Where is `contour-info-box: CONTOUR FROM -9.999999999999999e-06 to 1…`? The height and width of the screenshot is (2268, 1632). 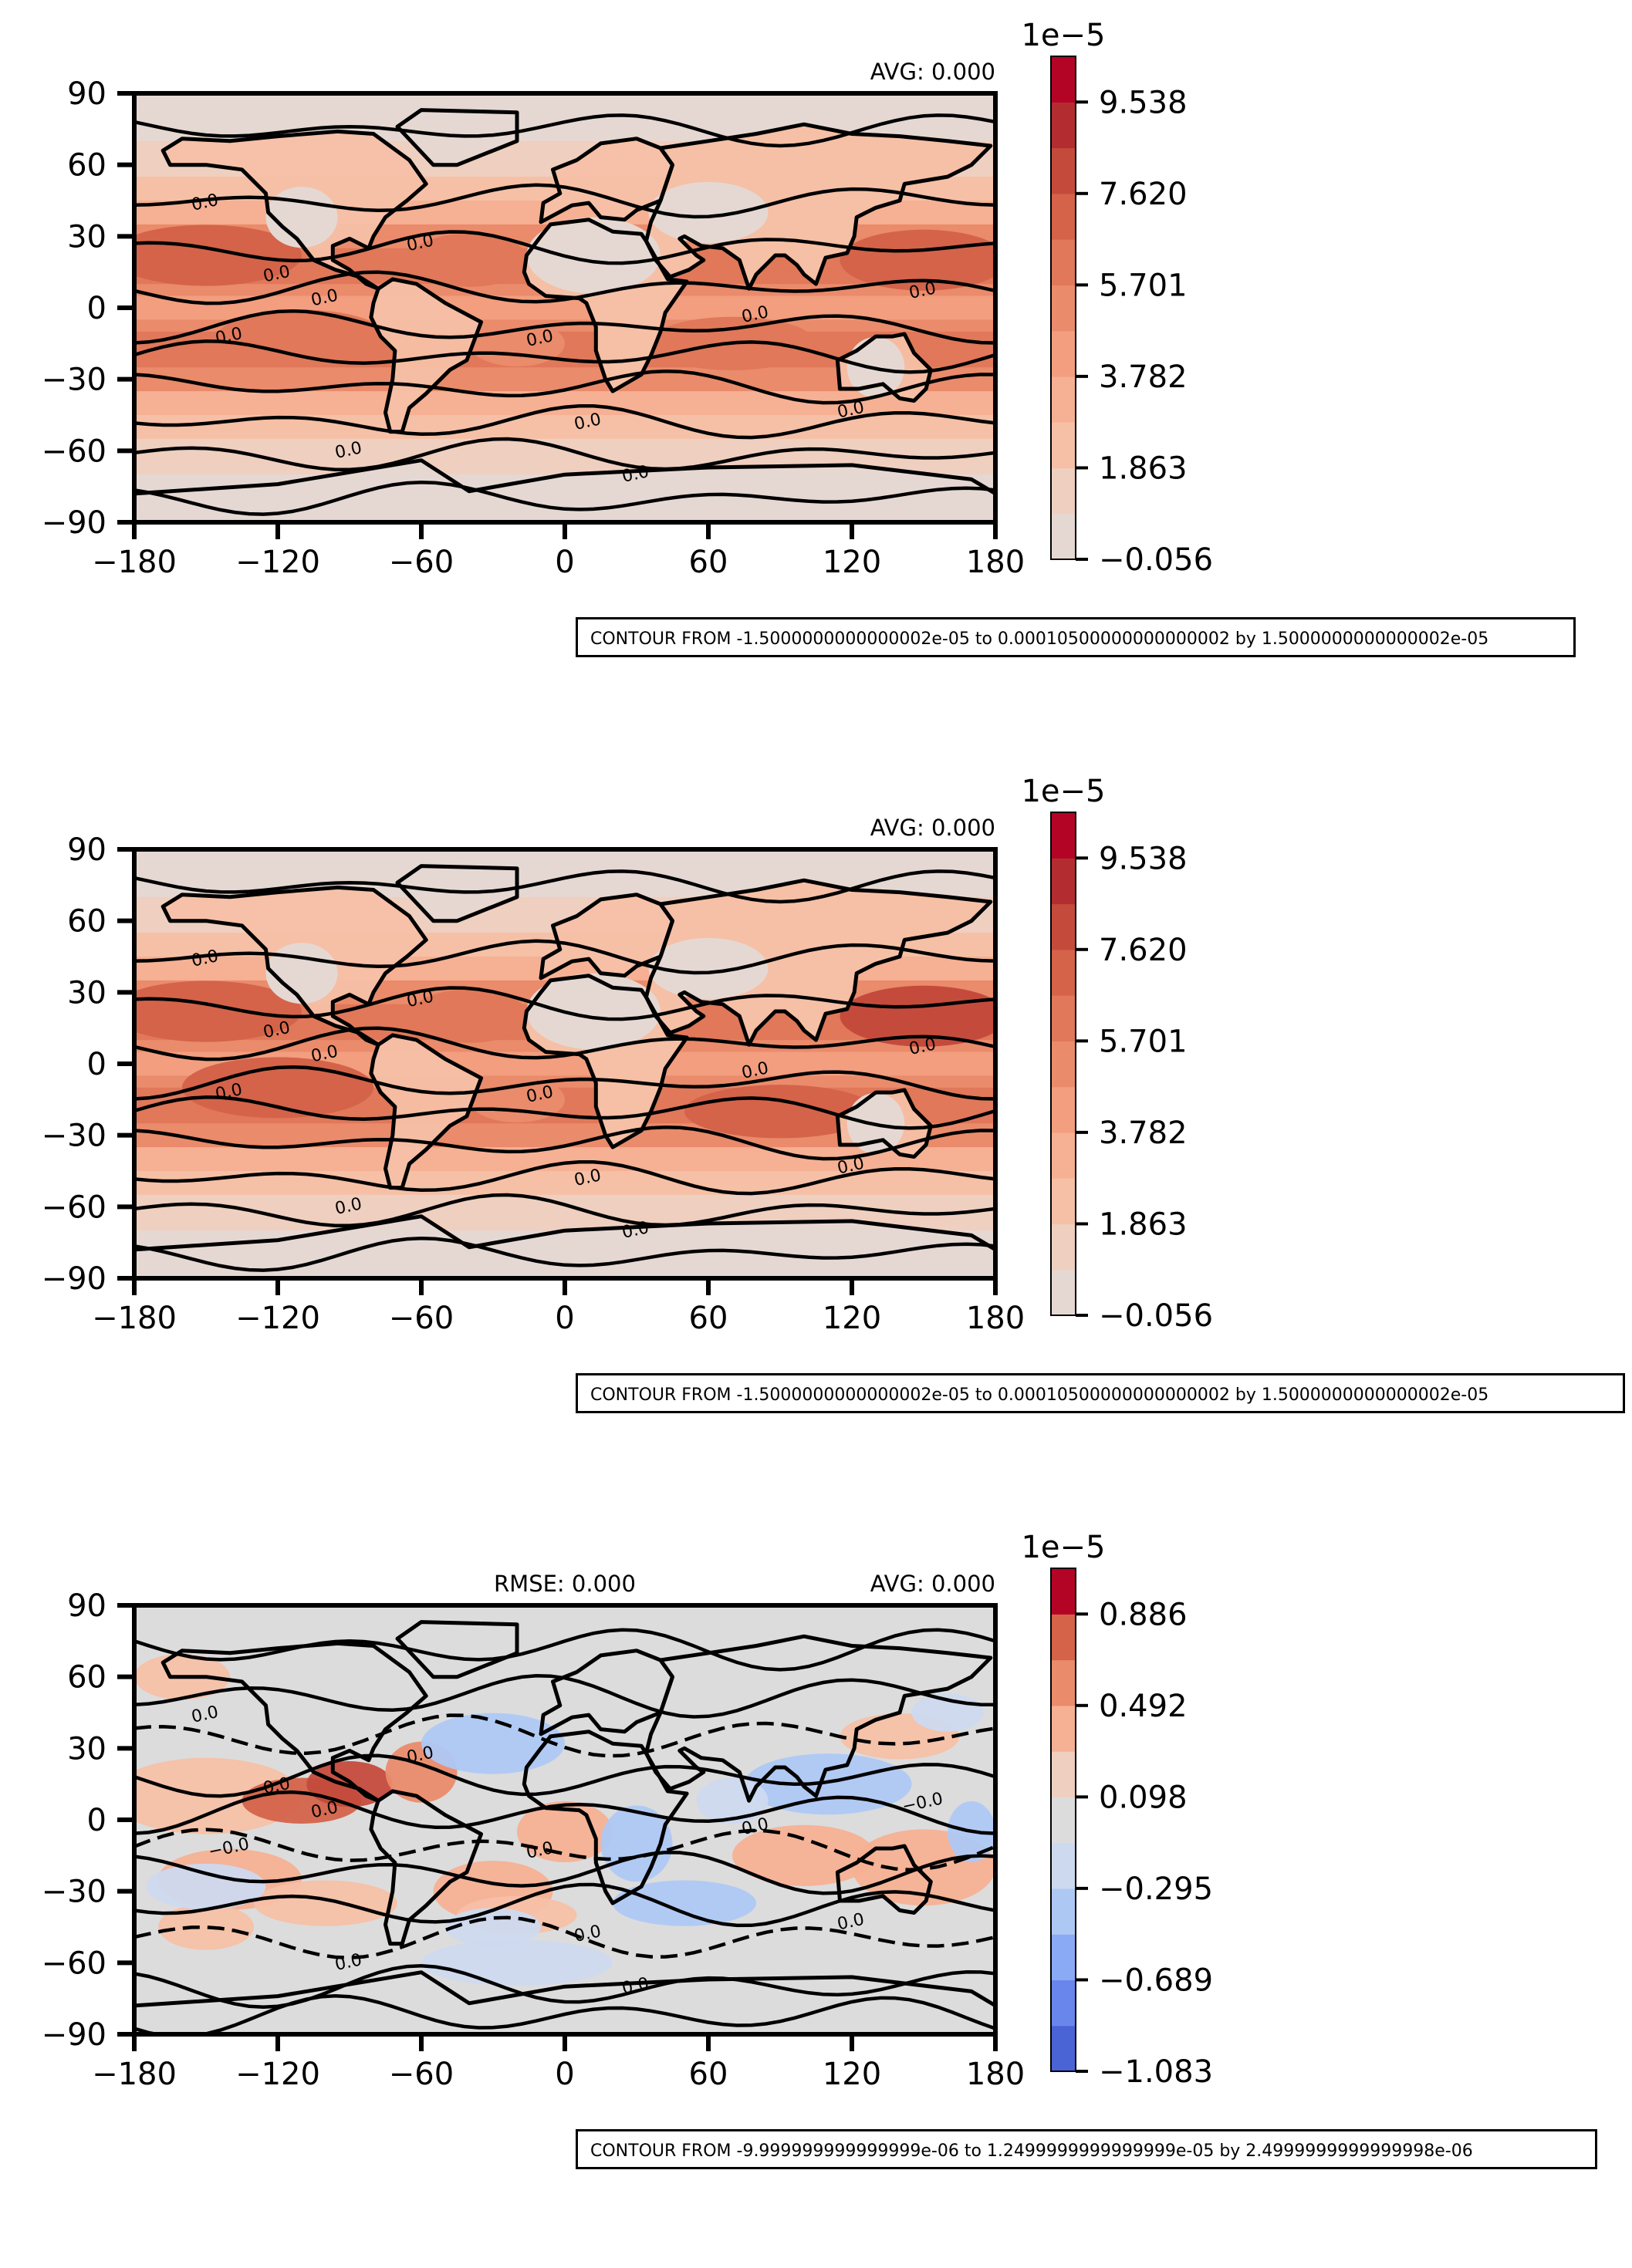 contour-info-box: CONTOUR FROM -9.999999999999999e-06 to 1… is located at coordinates (1086, 2149).